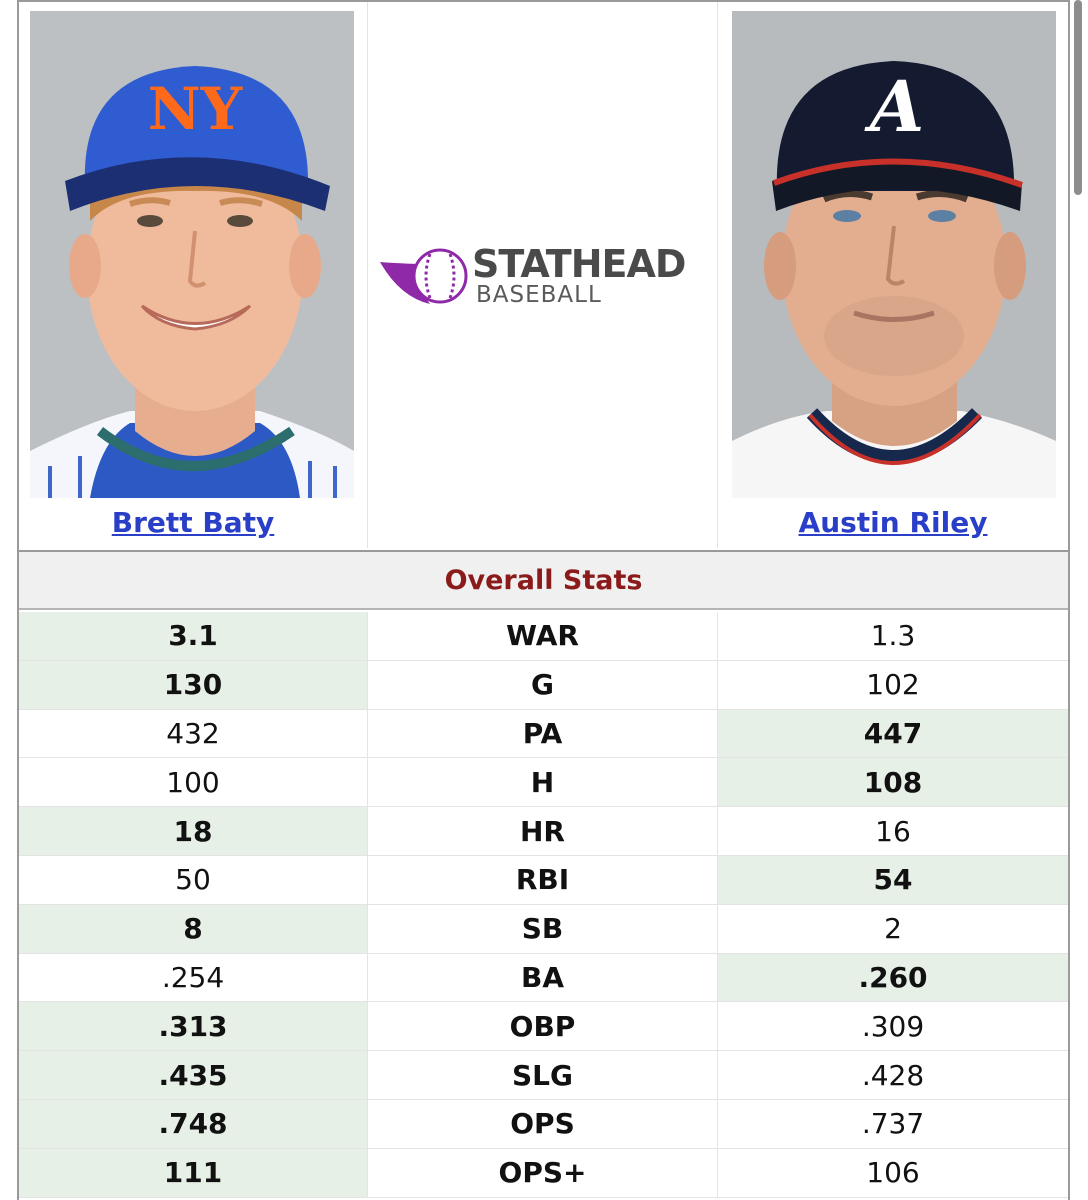  What do you see at coordinates (193, 1075) in the screenshot?
I see `left-value-cell: .435` at bounding box center [193, 1075].